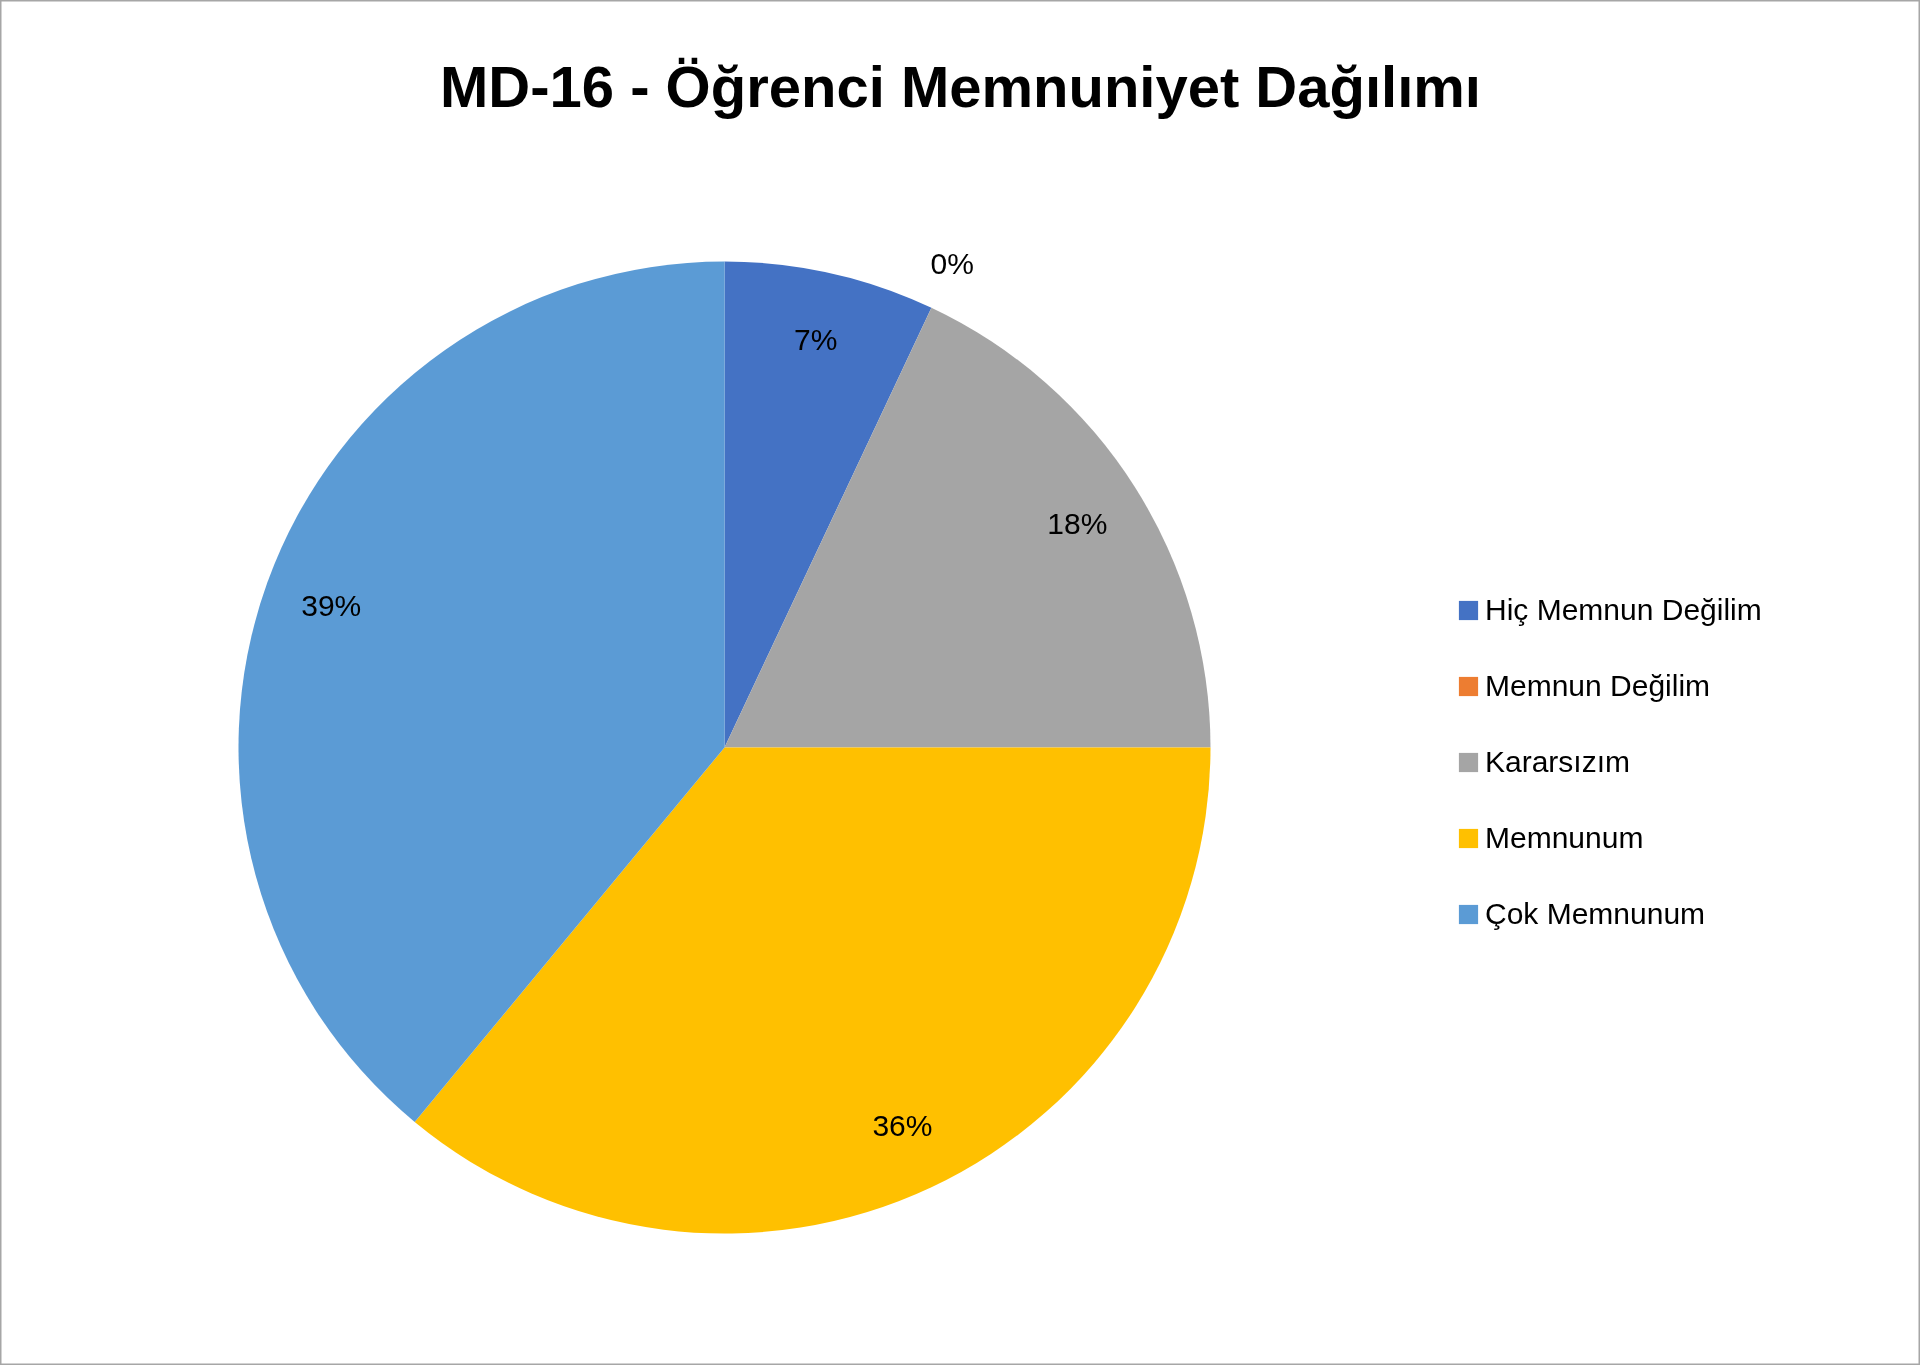 This screenshot has height=1365, width=1920. What do you see at coordinates (1623, 610) in the screenshot?
I see `legend-label: Hiç Memnun Değilim` at bounding box center [1623, 610].